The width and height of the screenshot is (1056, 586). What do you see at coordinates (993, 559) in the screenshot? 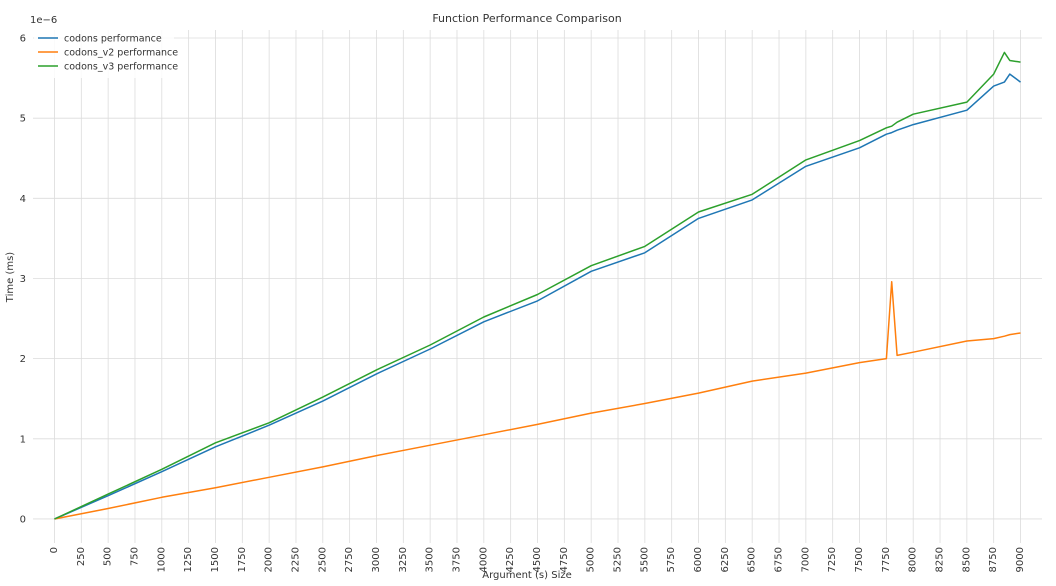
I see `x-tick-label: 8750` at bounding box center [993, 559].